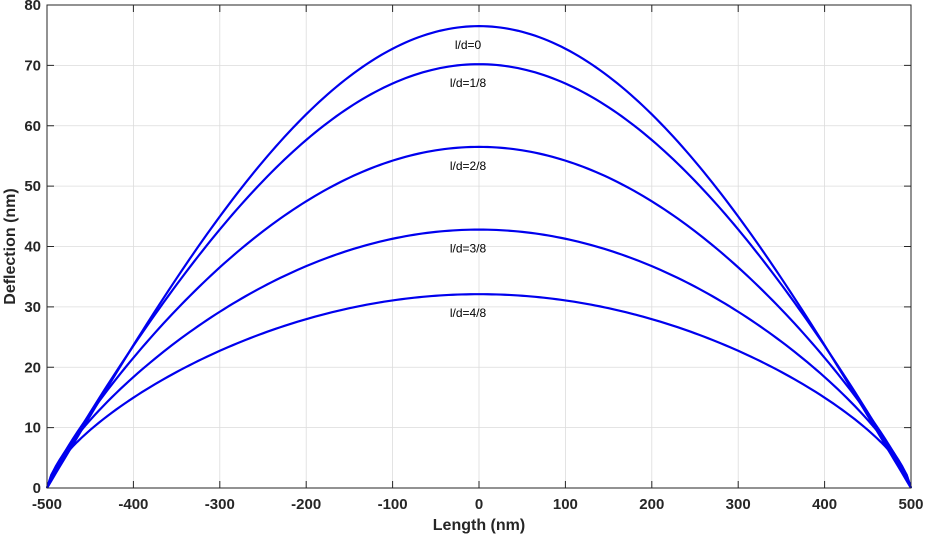 The width and height of the screenshot is (926, 537). Describe the element at coordinates (468, 83) in the screenshot. I see `curve-label-1: l/d=1/8` at that location.